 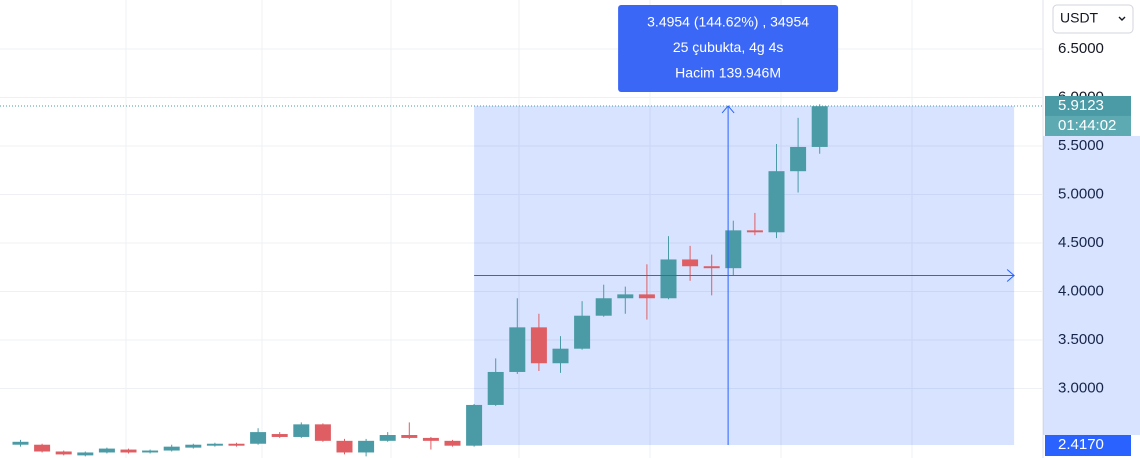 What do you see at coordinates (1081, 193) in the screenshot?
I see `y-tick-label: 5.0000` at bounding box center [1081, 193].